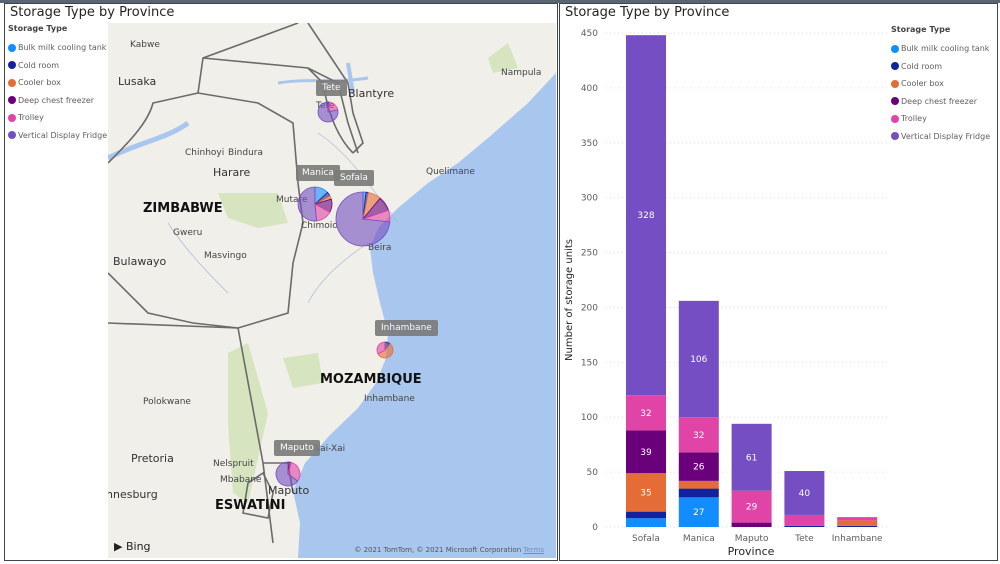 Image resolution: width=1000 pixels, height=564 pixels. I want to click on y-tick-label: 200, so click(589, 308).